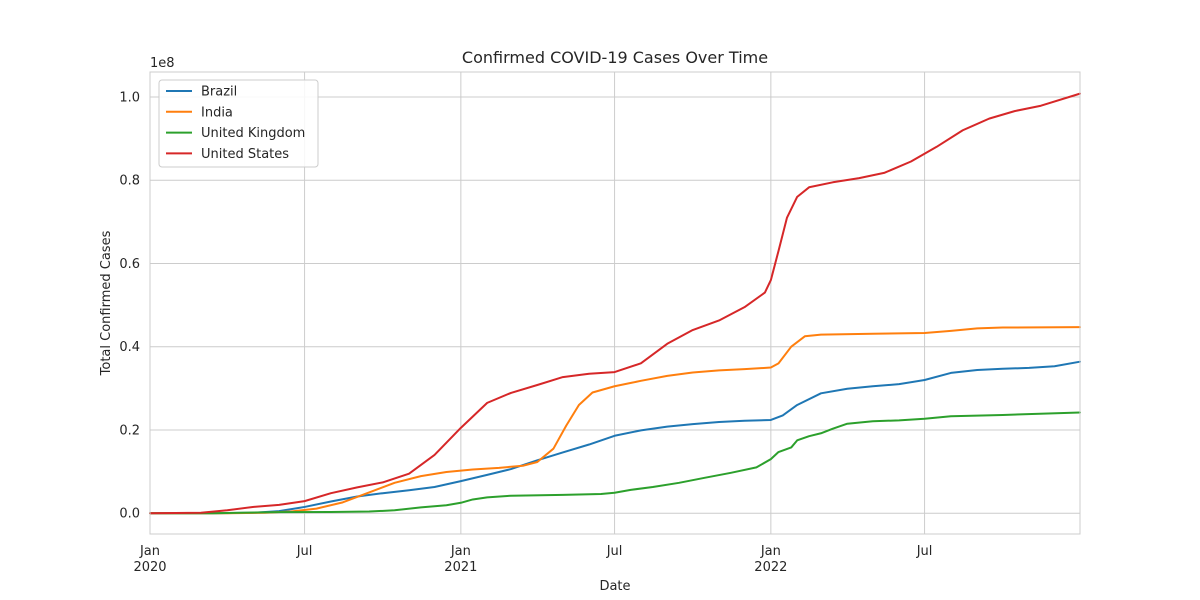  Describe the element at coordinates (129, 347) in the screenshot. I see `y-tick-label: 0.4` at that location.